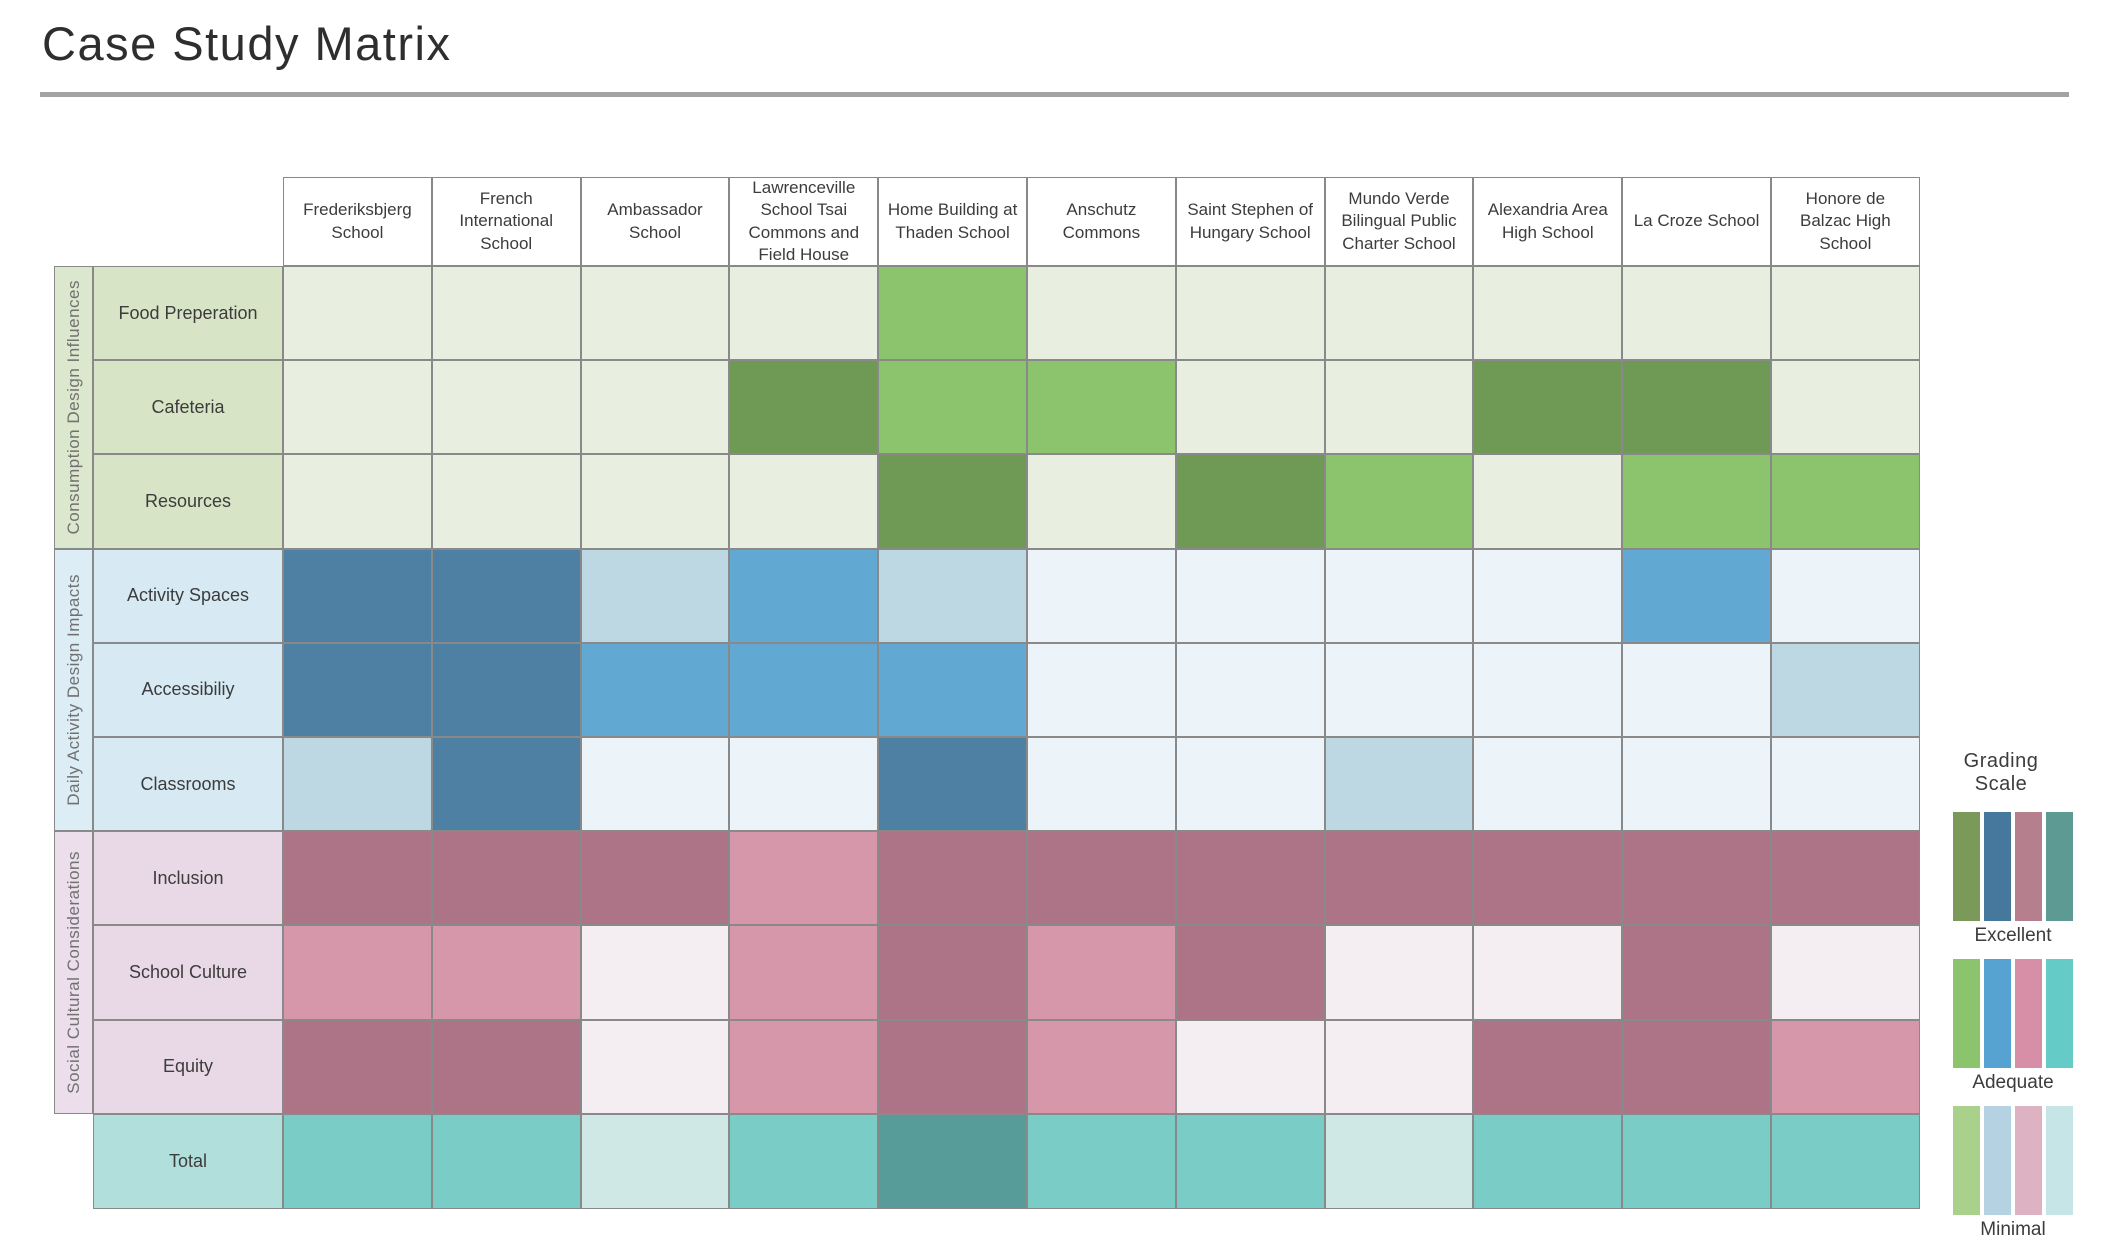 This screenshot has width=2109, height=1253. Describe the element at coordinates (2013, 935) in the screenshot. I see `legend-level-label: Excellent` at that location.